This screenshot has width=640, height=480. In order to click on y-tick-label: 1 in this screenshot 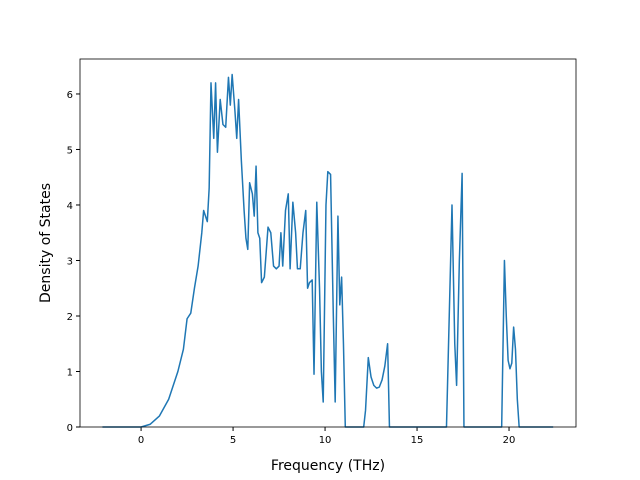, I will do `click(70, 372)`.